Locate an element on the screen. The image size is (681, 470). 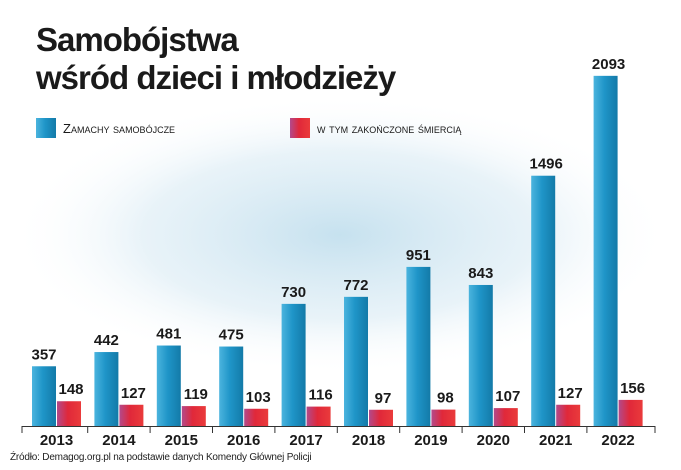
bar-attempts-2014 is located at coordinates (106, 389).